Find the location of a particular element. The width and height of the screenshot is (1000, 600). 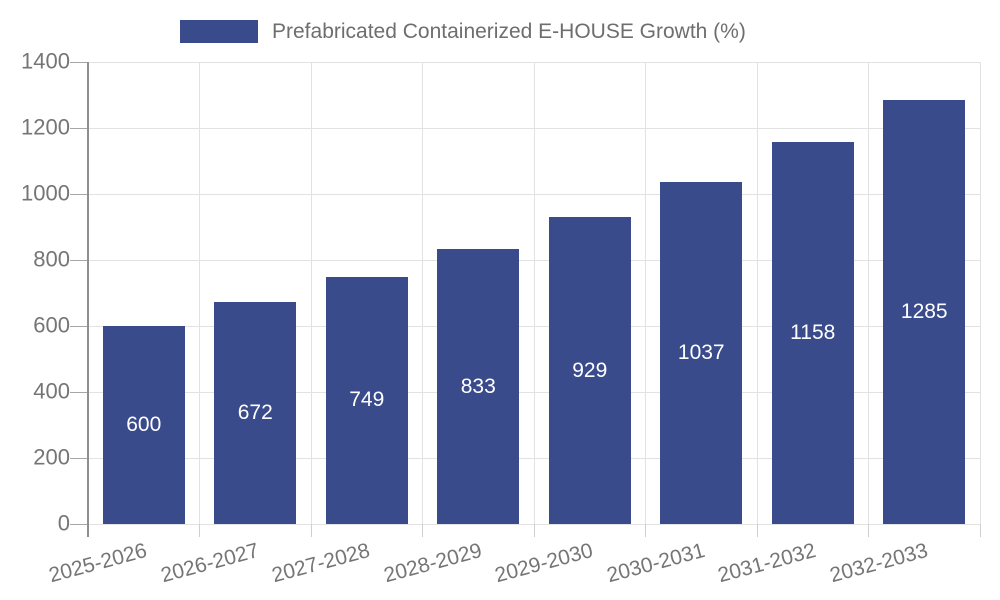

bar-value-label: 1158 is located at coordinates (813, 332).